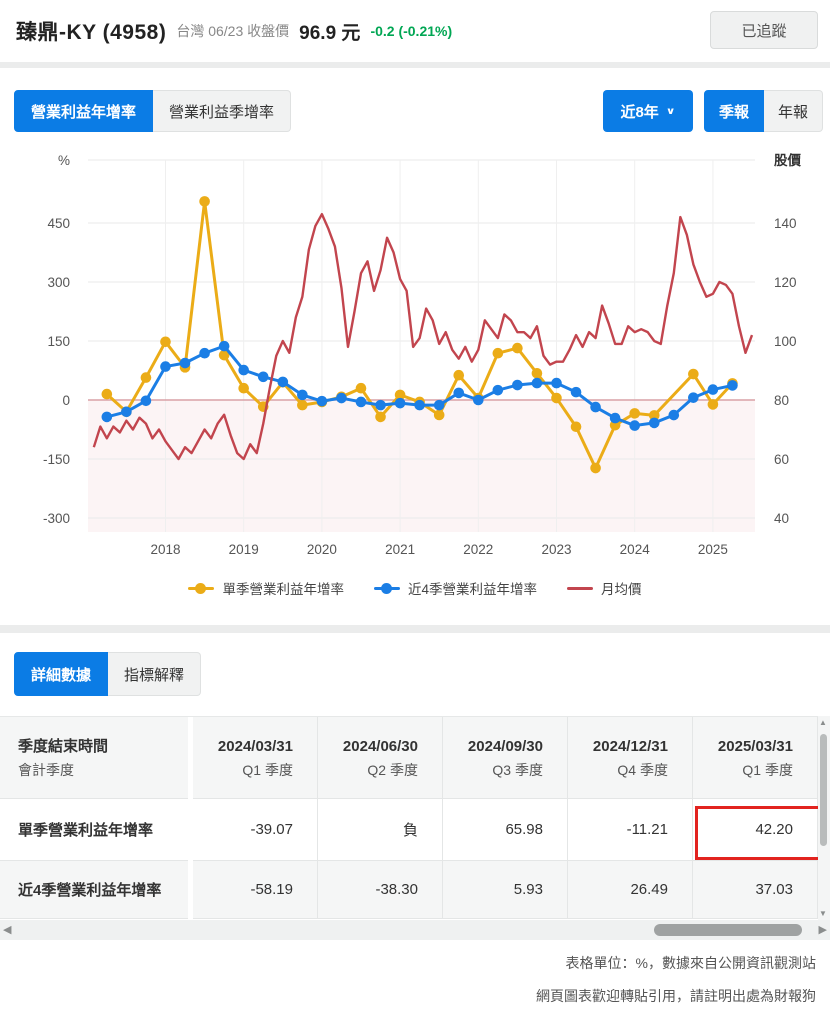 This screenshot has height=1016, width=830. Describe the element at coordinates (630, 890) in the screenshot. I see `table-cell: 26.49` at that location.